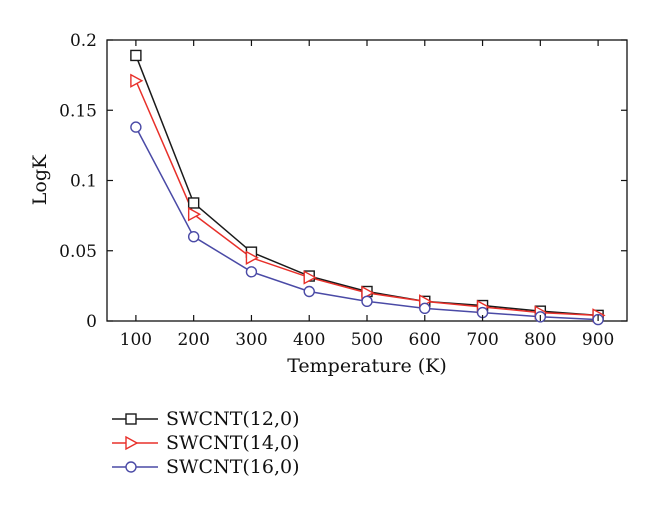 This screenshot has height=514, width=660. What do you see at coordinates (425, 340) in the screenshot?
I see `x-tick-label: 600` at bounding box center [425, 340].